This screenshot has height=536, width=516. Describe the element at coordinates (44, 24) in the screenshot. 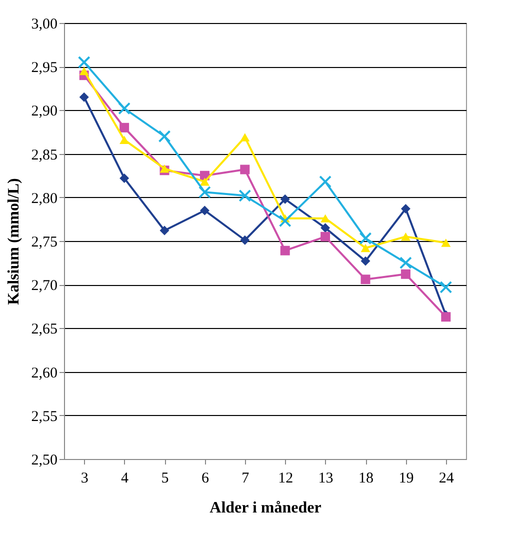

I see `y-tick-label: 3,00` at that location.